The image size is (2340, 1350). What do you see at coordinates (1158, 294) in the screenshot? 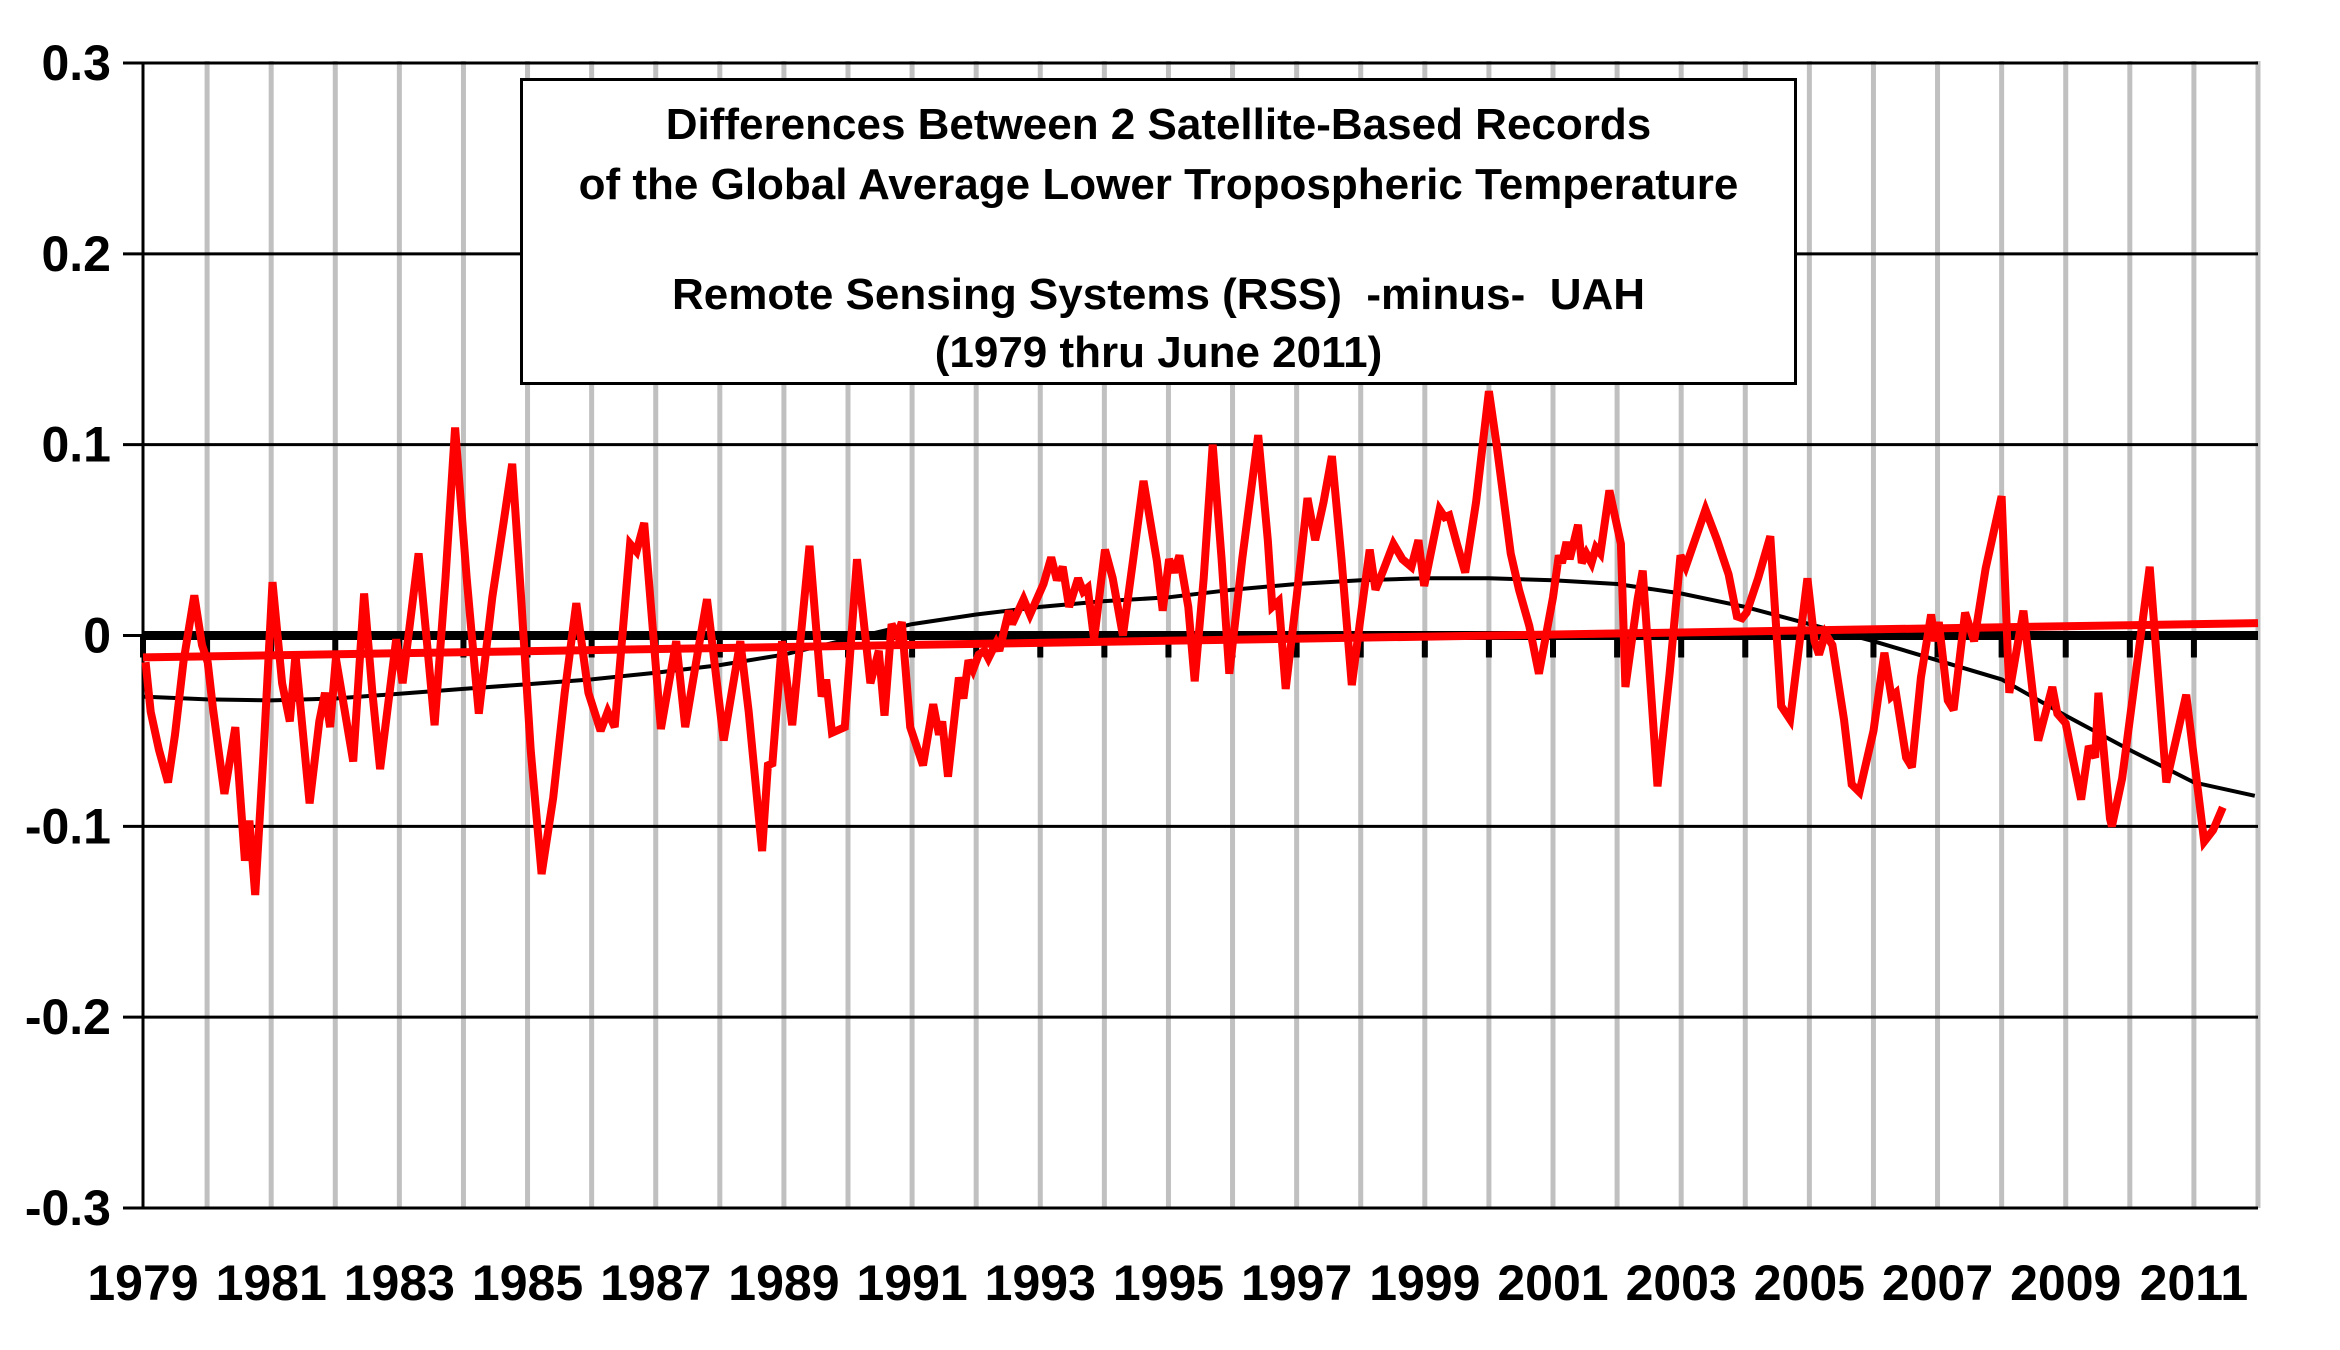
I see `chart-subtitle-line-1: Remote Sensing Systems (RSS) -minus- UAH` at bounding box center [1158, 294].